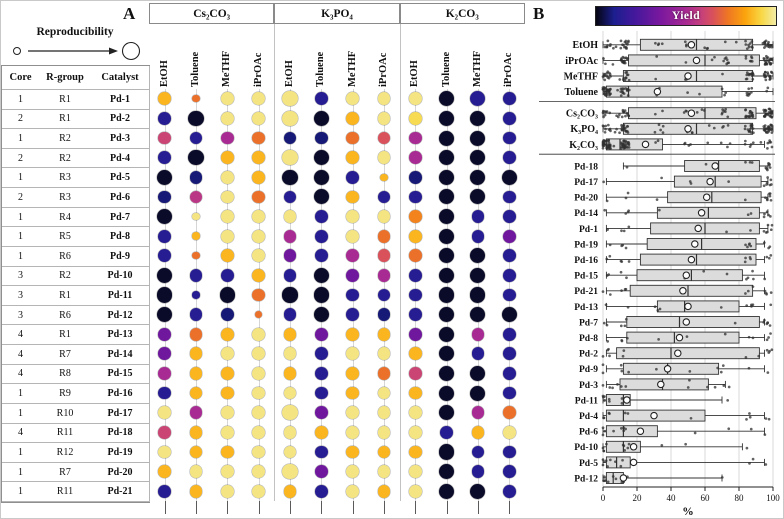 This screenshot has width=784, height=519. What do you see at coordinates (65, 139) in the screenshot?
I see `r-group-cell: R2` at bounding box center [65, 139].